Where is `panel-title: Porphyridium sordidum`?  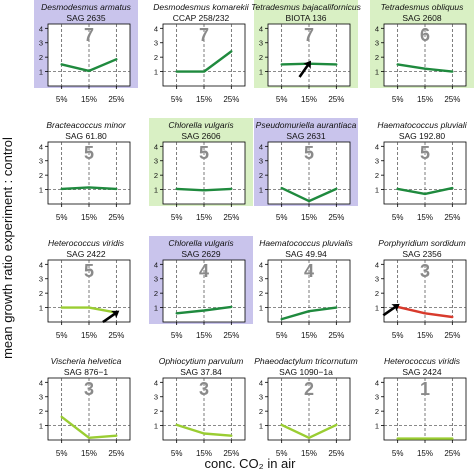 panel-title: Porphyridium sordidum is located at coordinates (421, 243).